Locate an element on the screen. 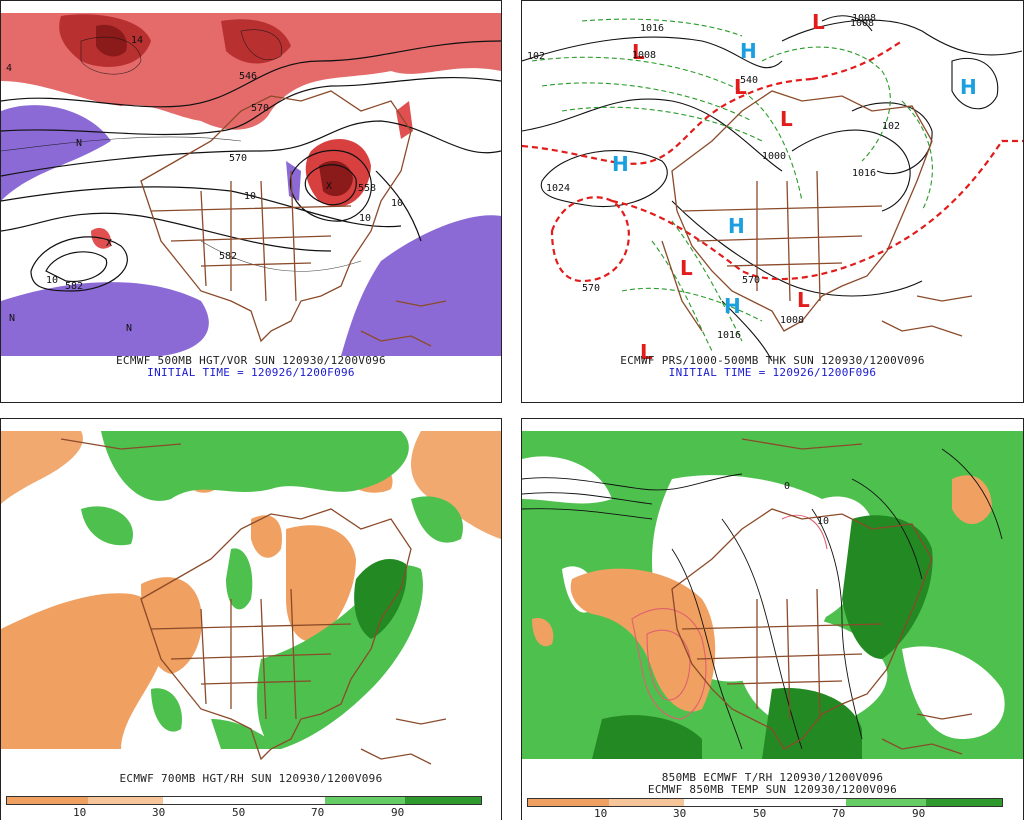 The height and width of the screenshot is (820, 1024). svg-text: 546 is located at coordinates (248, 76).